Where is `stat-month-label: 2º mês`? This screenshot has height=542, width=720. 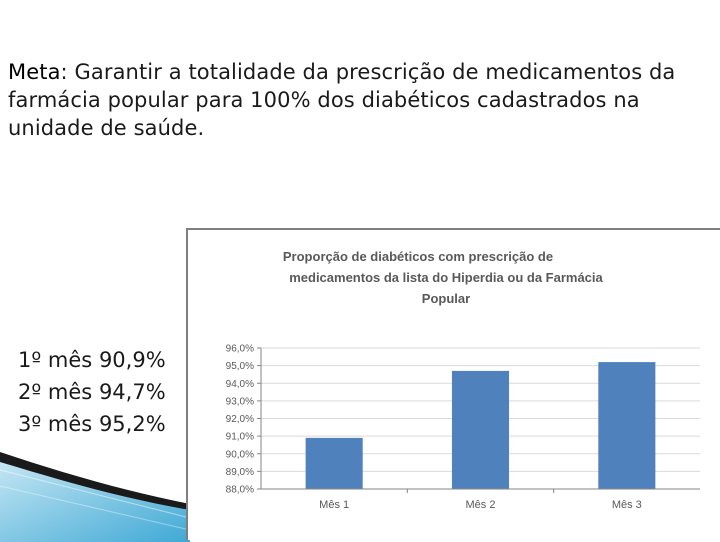
stat-month-label: 2º mês is located at coordinates (55, 392).